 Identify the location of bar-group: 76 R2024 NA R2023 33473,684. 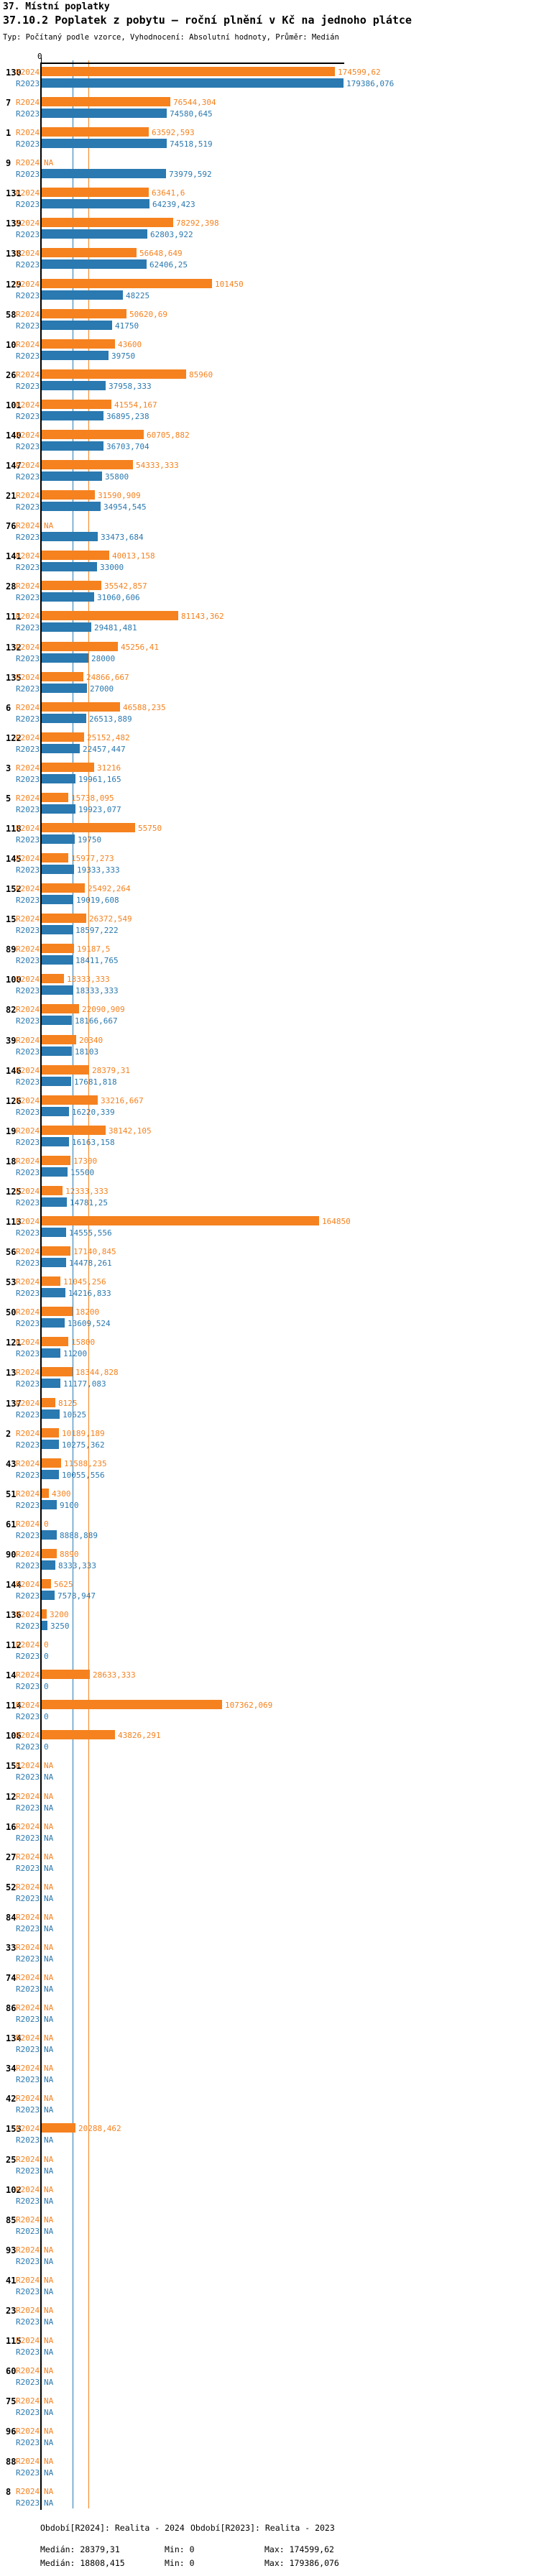
(269, 531).